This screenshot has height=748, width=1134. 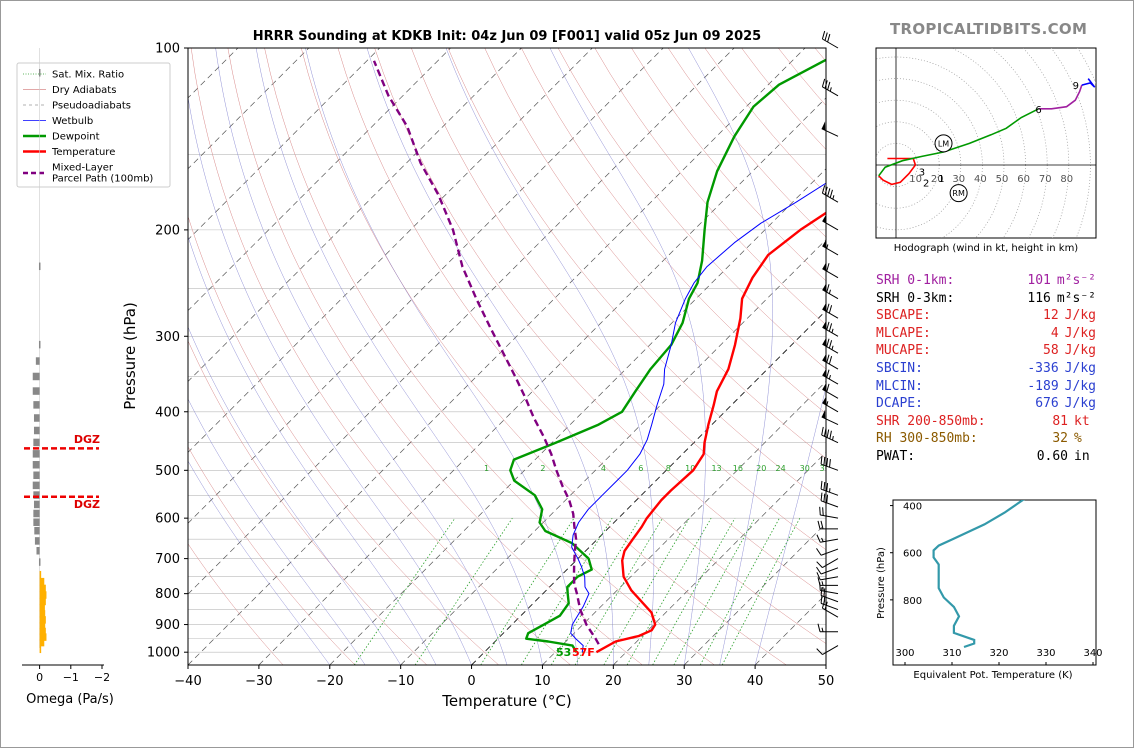 I want to click on theta-e-x-tick-label: 300, so click(x=904, y=653).